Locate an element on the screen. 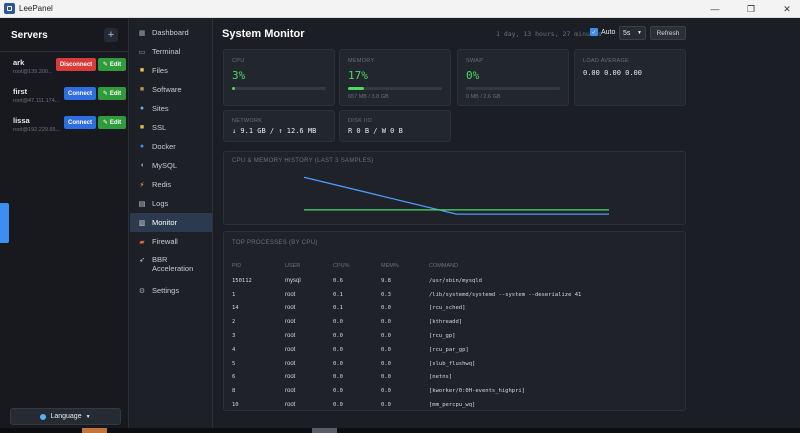  mem-cell: 9.8 is located at coordinates (386, 280).